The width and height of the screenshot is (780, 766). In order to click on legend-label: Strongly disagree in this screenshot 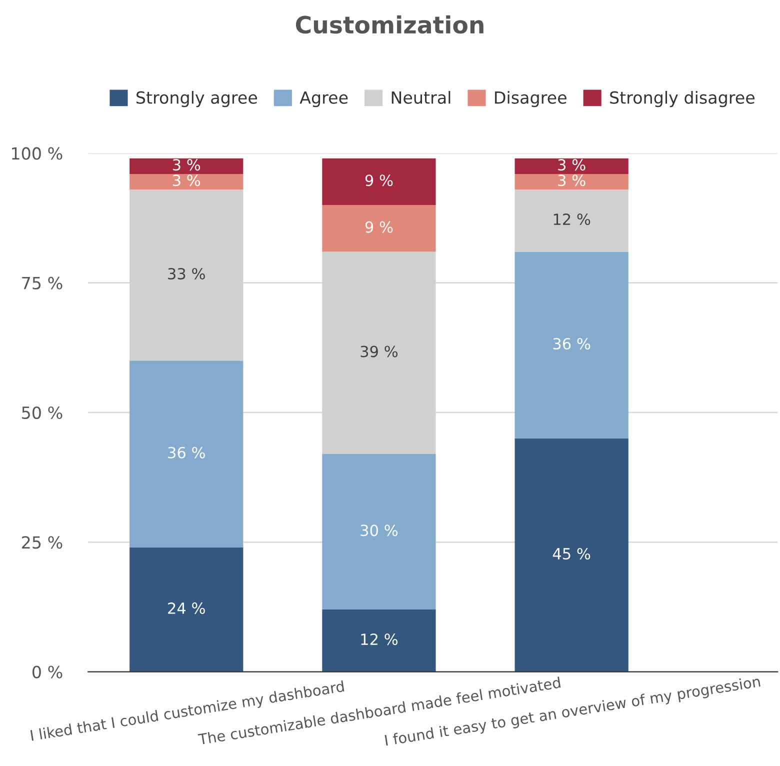, I will do `click(682, 99)`.